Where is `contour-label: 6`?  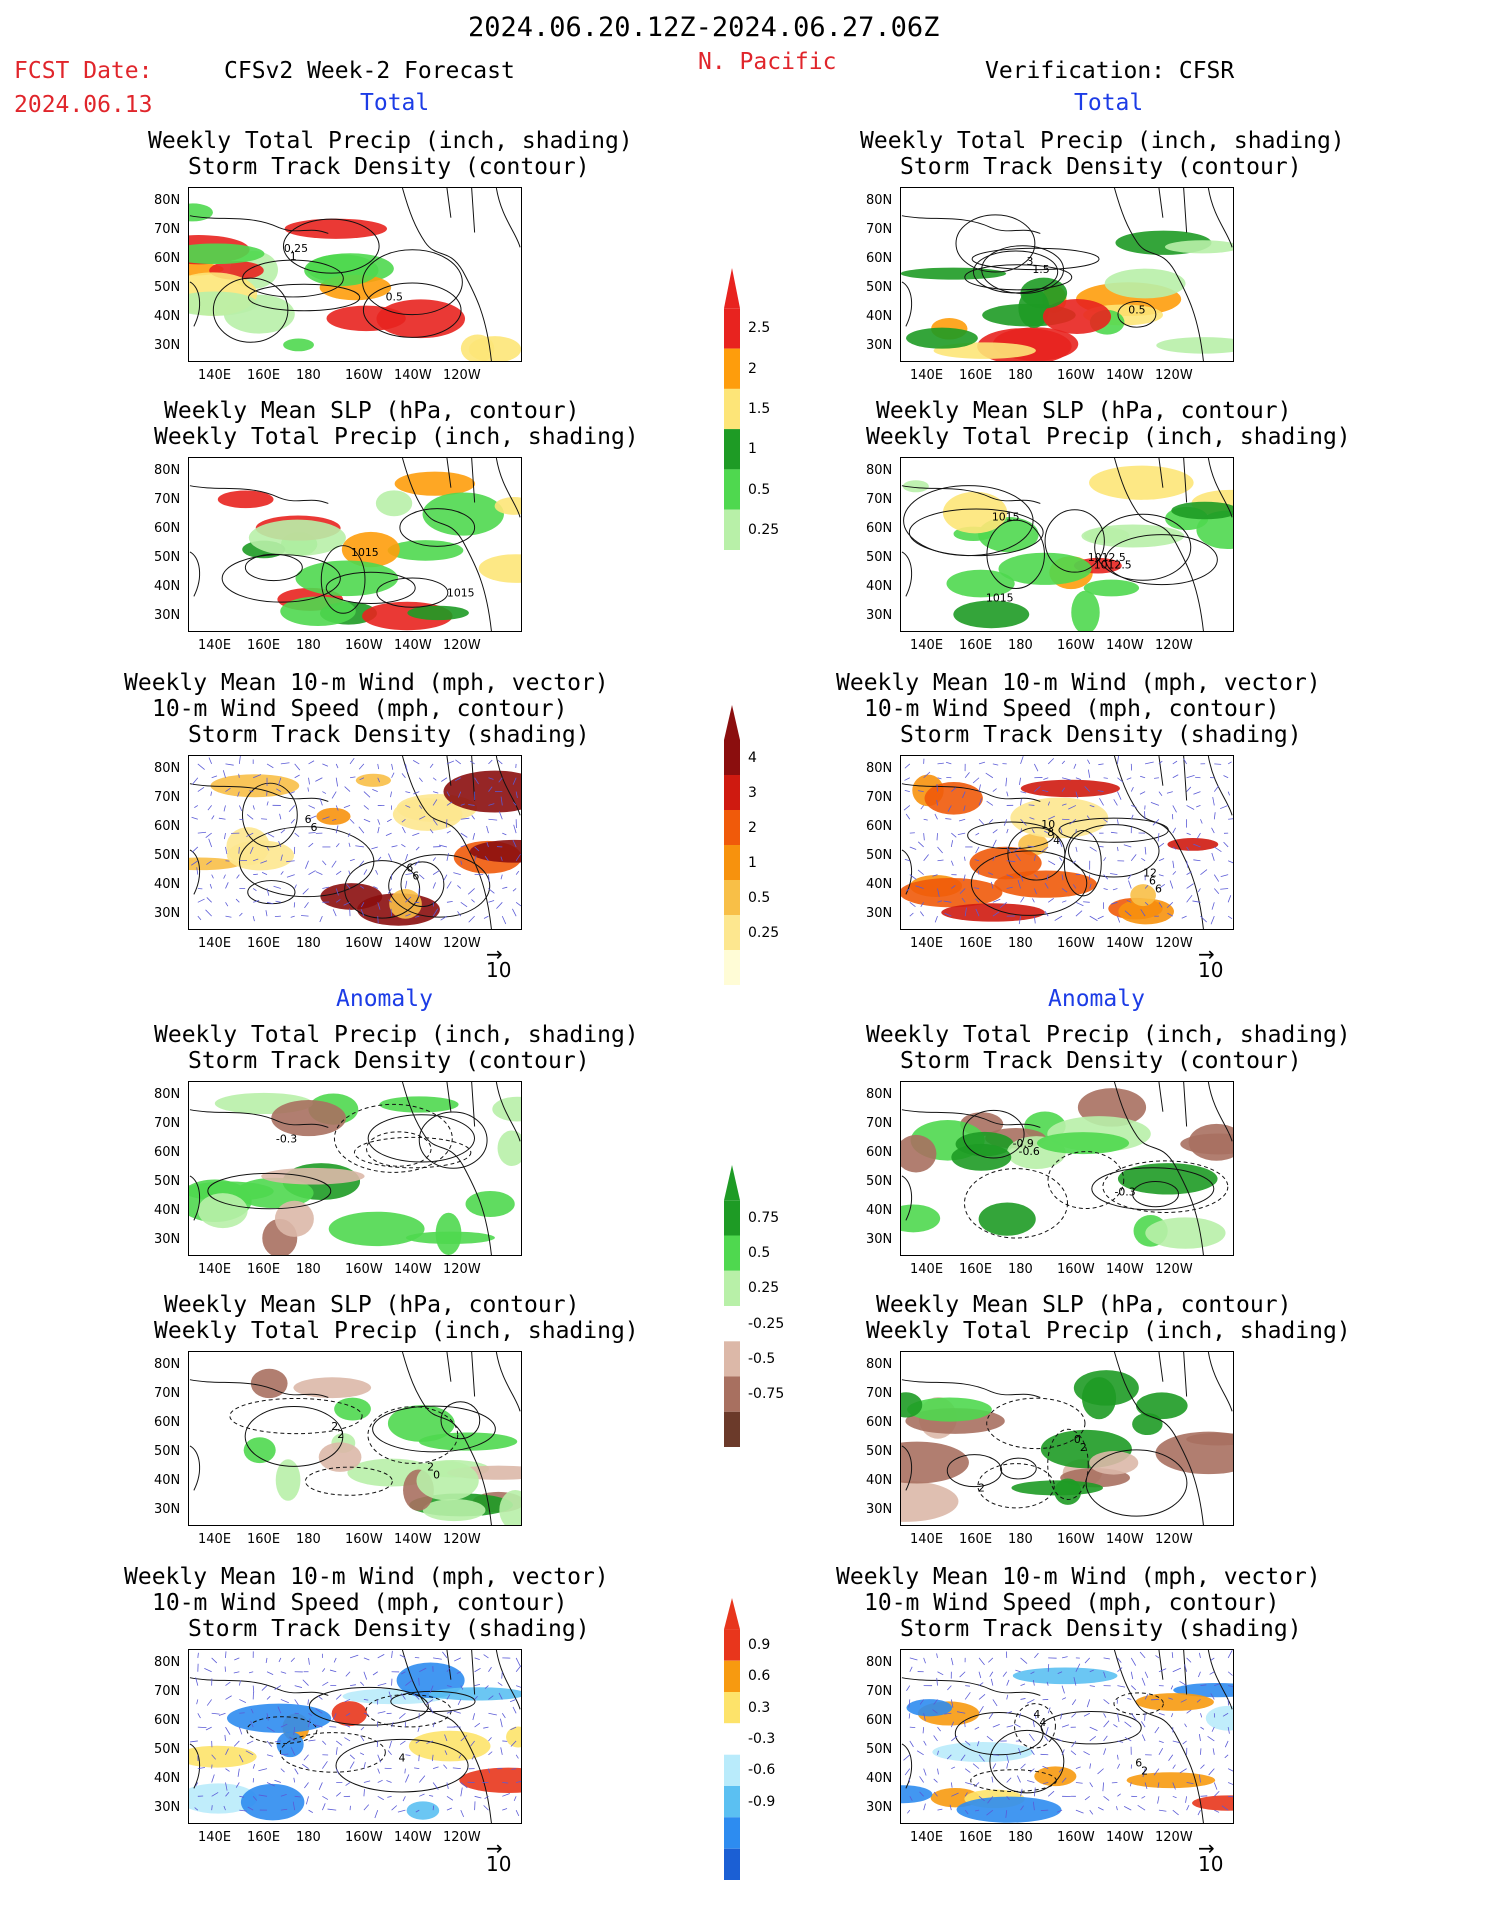 contour-label: 6 is located at coordinates (314, 827).